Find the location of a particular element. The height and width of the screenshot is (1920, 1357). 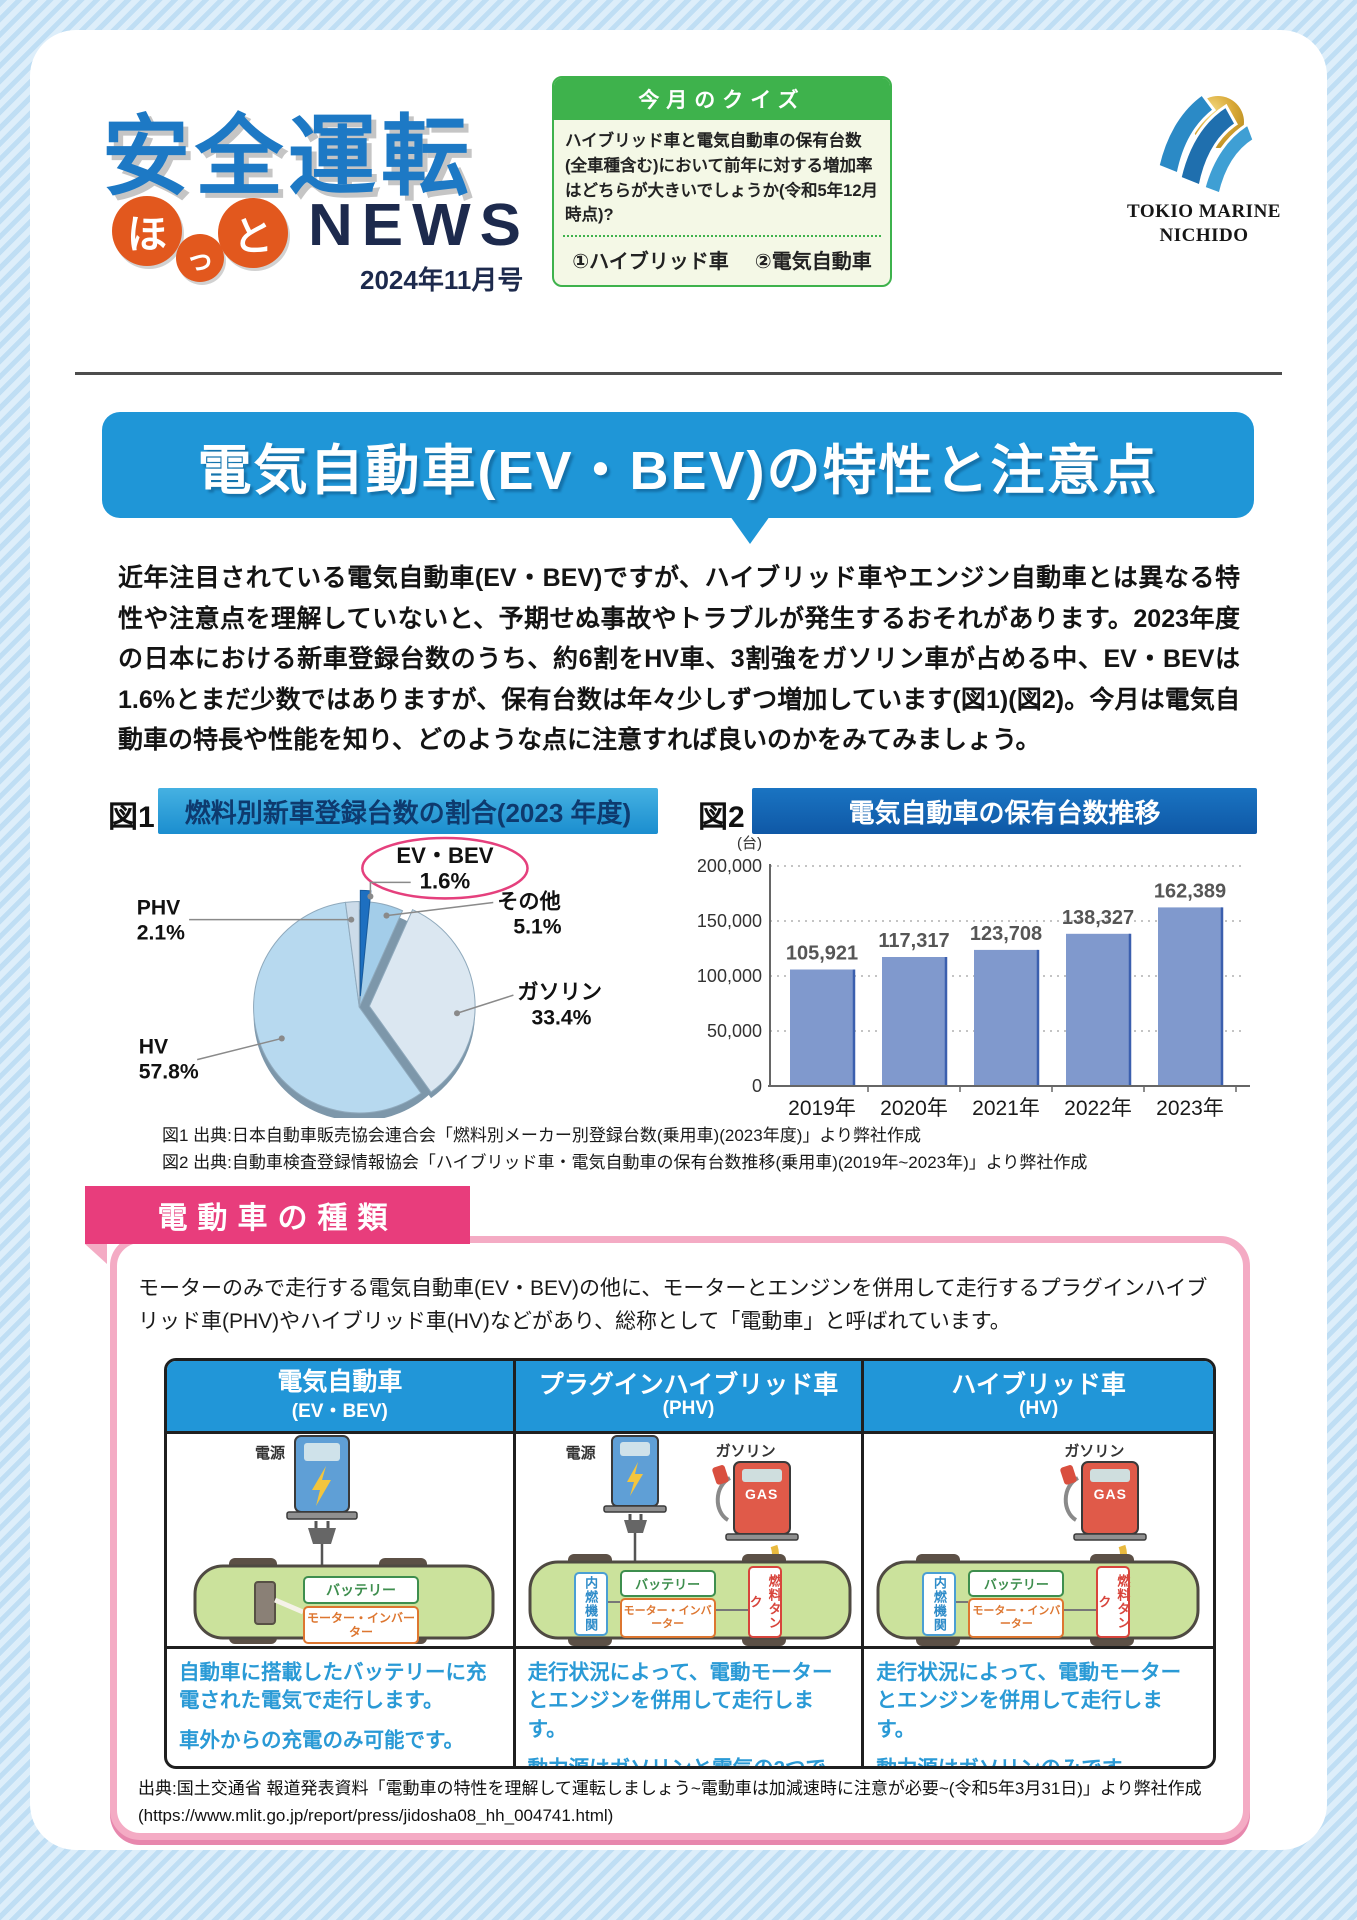

quiz-divider is located at coordinates (722, 236).